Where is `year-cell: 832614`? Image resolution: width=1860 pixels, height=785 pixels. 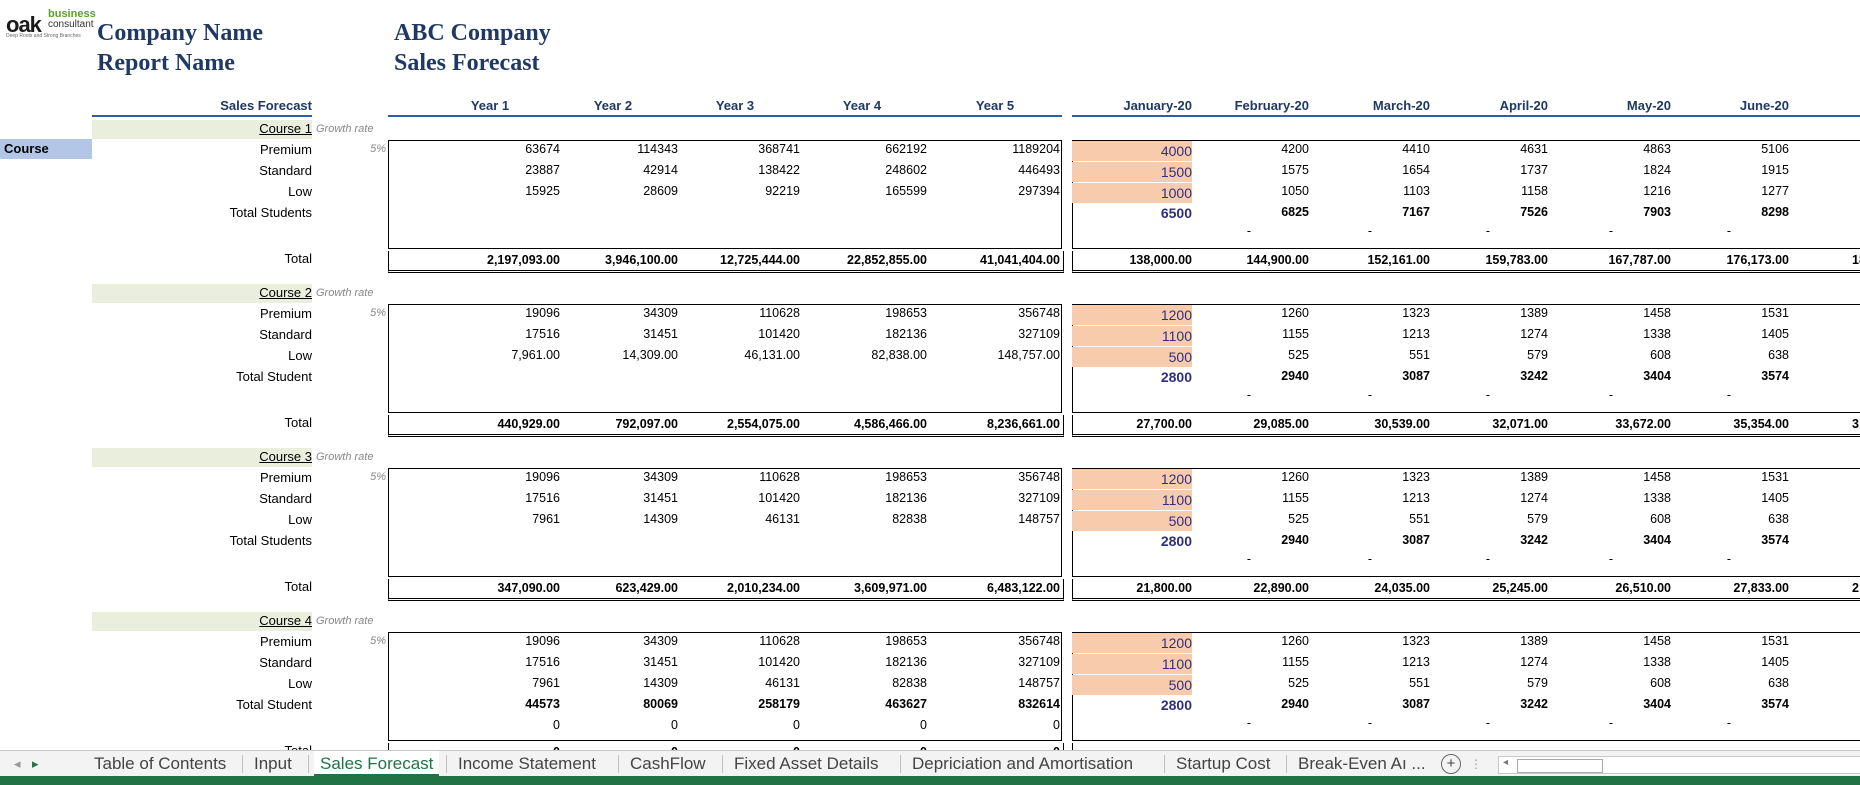
year-cell: 832614 is located at coordinates (1039, 704).